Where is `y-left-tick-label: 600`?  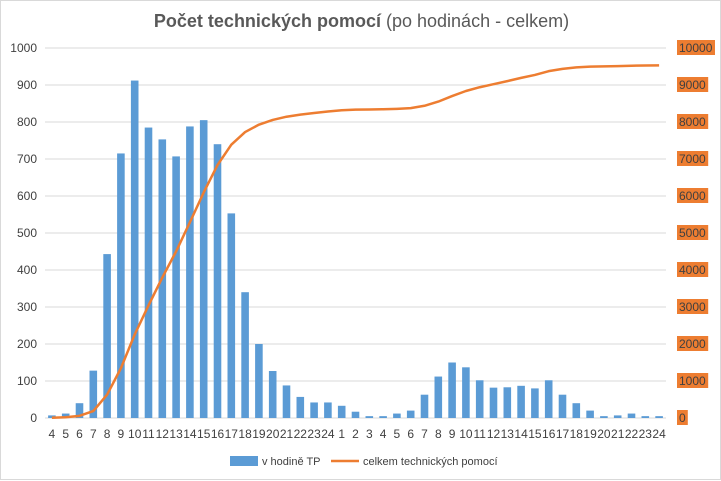
y-left-tick-label: 600 is located at coordinates (27, 196).